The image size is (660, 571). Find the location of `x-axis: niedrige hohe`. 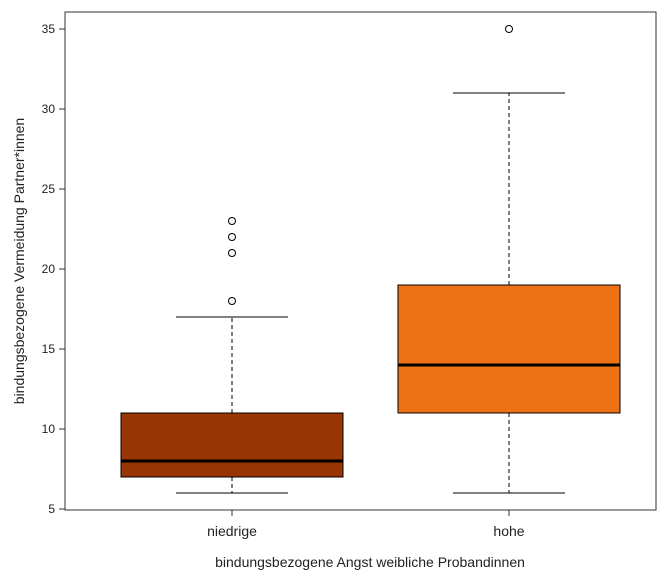

x-axis: niedrige hohe is located at coordinates (366, 524).